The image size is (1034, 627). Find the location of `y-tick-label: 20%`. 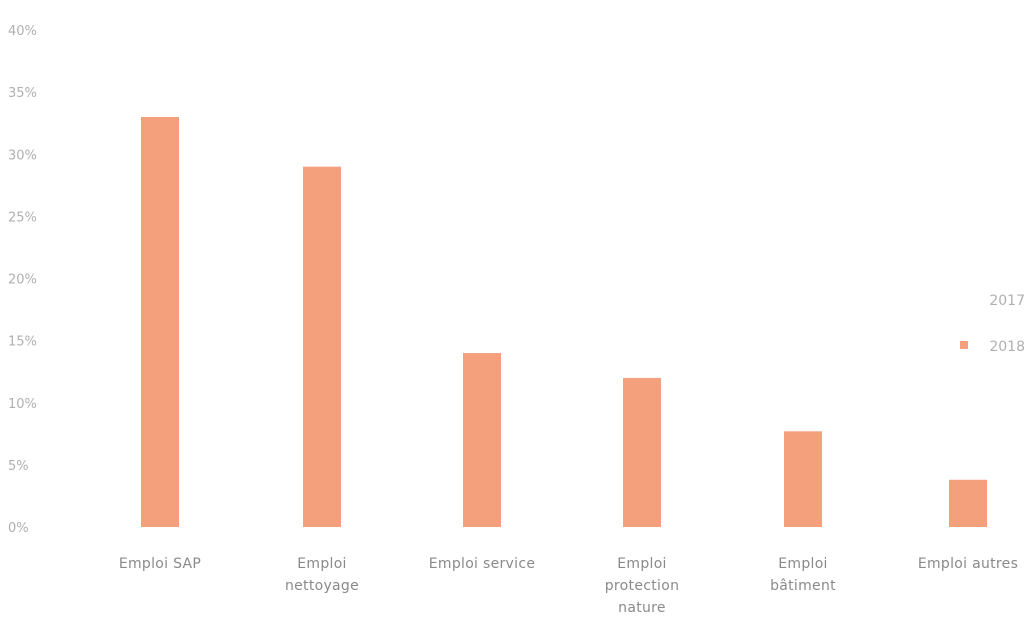

y-tick-label: 20% is located at coordinates (22, 280).